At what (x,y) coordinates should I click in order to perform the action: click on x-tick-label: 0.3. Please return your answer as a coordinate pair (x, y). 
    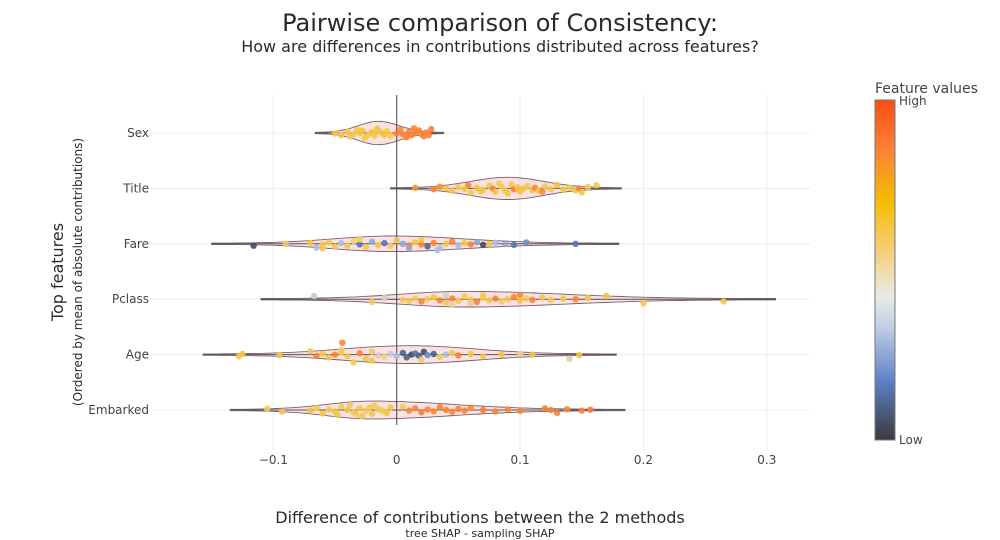
    Looking at the image, I should click on (766, 460).